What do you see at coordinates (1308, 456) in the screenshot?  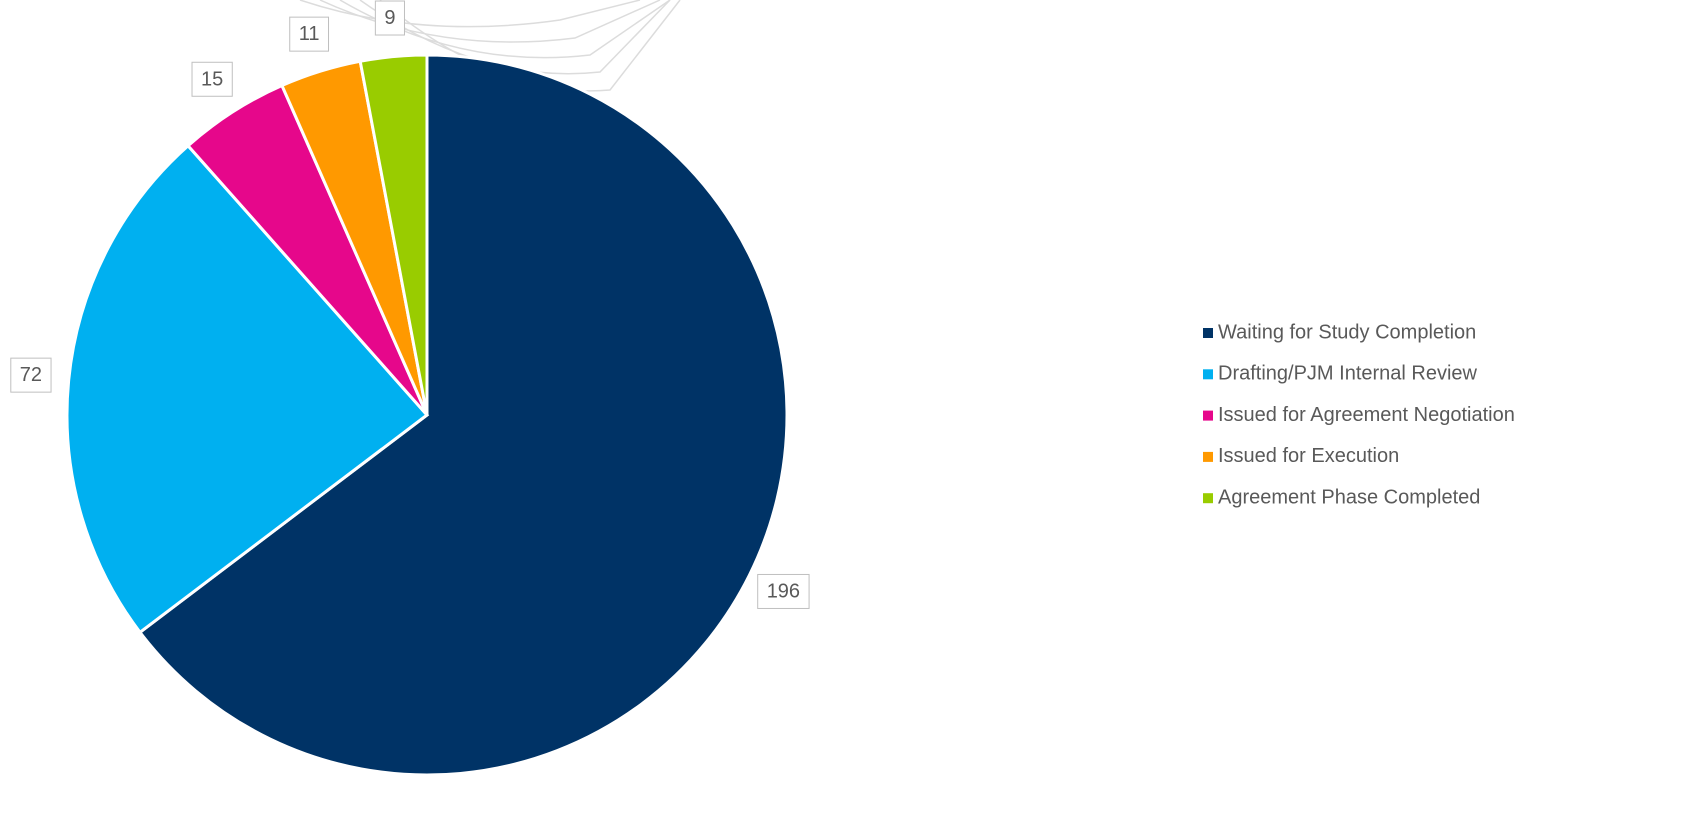 I see `legend-label: Issued for Execution` at bounding box center [1308, 456].